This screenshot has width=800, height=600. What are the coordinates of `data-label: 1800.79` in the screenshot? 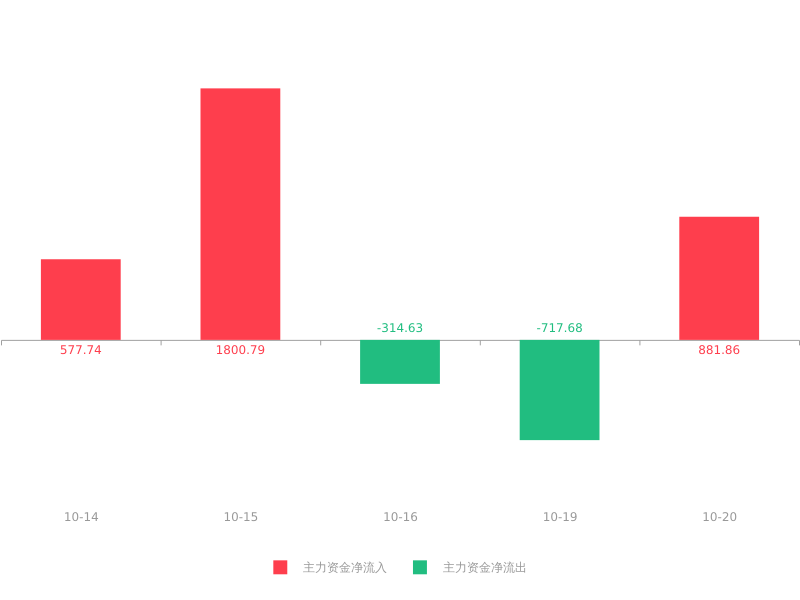 It's located at (241, 349).